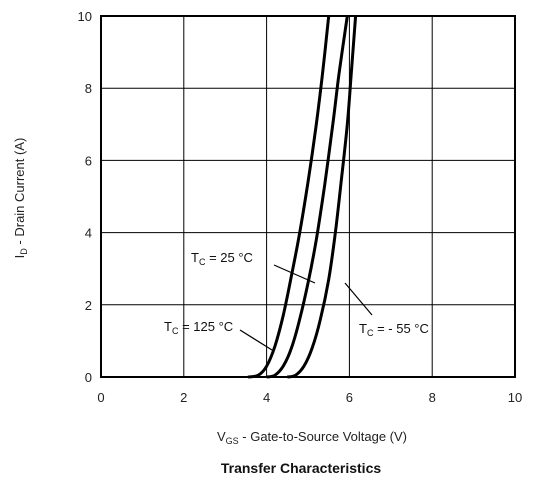 Image resolution: width=534 pixels, height=484 pixels. I want to click on y-tick-label: 10, so click(85, 16).